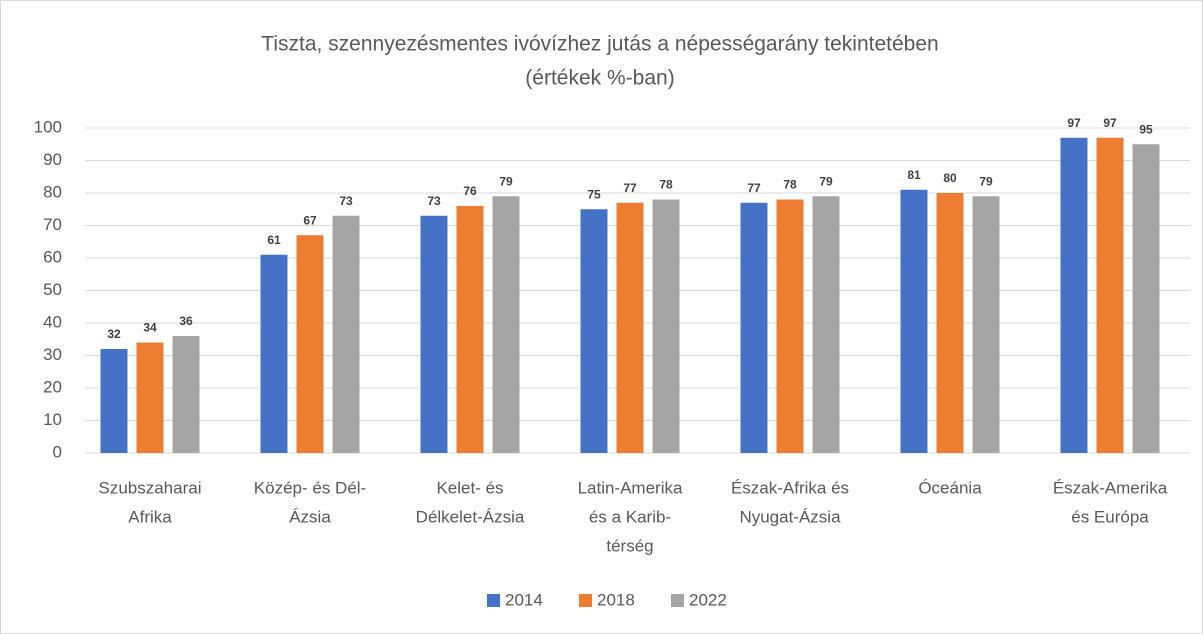 The image size is (1203, 634). What do you see at coordinates (52, 354) in the screenshot?
I see `y-tick-label: 30` at bounding box center [52, 354].